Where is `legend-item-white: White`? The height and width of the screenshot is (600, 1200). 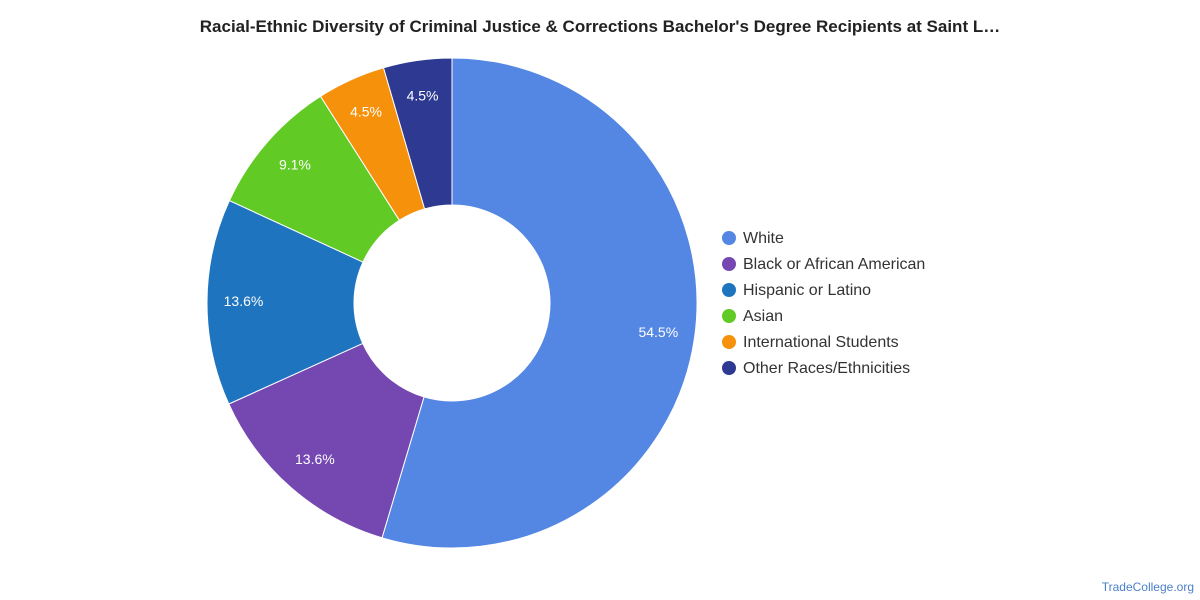
legend-item-white: White is located at coordinates (753, 238).